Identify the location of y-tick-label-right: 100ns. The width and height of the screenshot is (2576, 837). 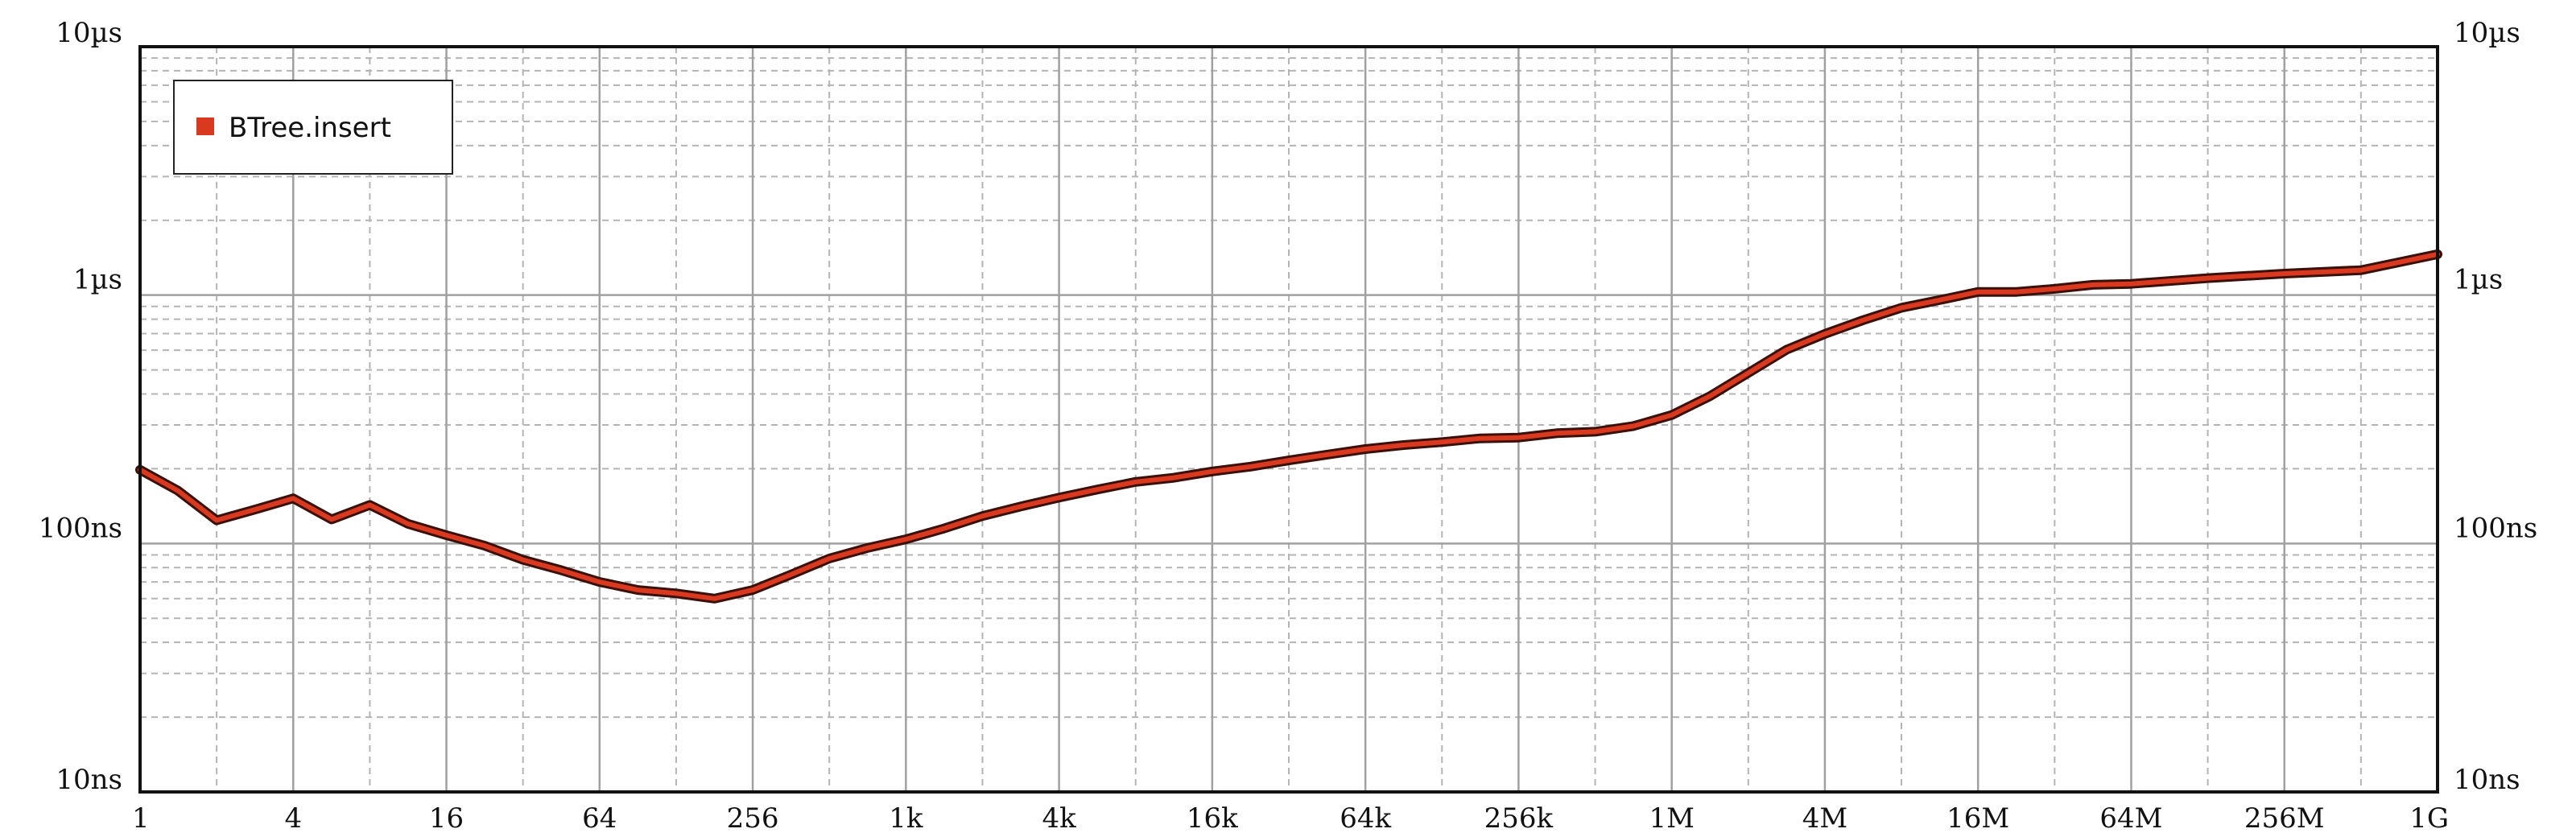
(2495, 528).